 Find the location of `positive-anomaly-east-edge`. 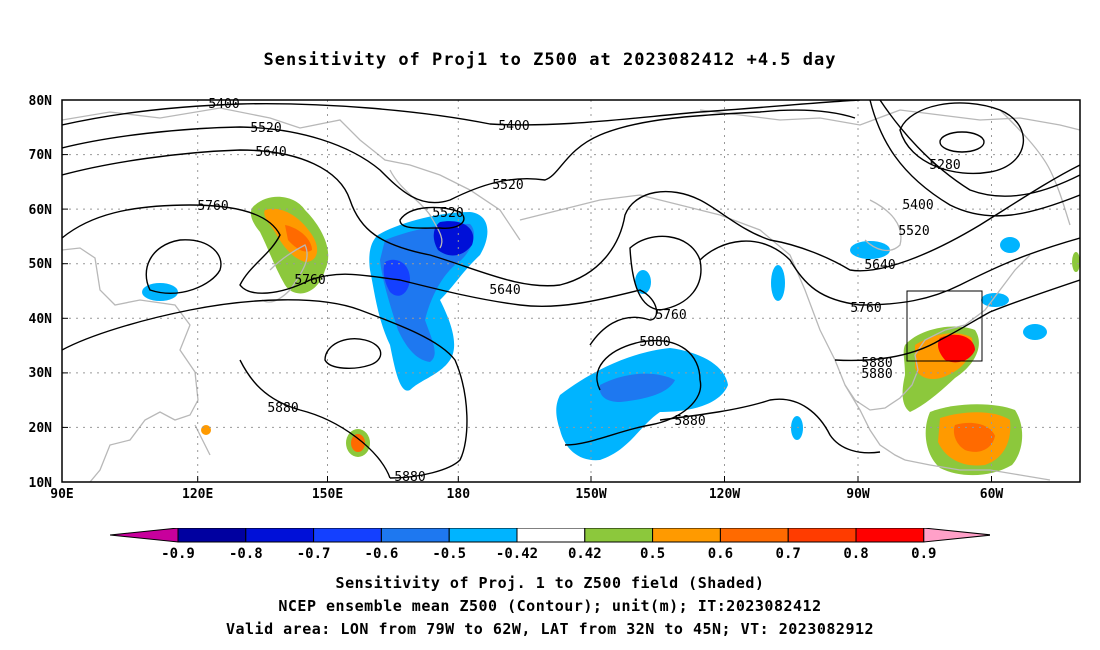

positive-anomaly-east-edge is located at coordinates (1076, 262).